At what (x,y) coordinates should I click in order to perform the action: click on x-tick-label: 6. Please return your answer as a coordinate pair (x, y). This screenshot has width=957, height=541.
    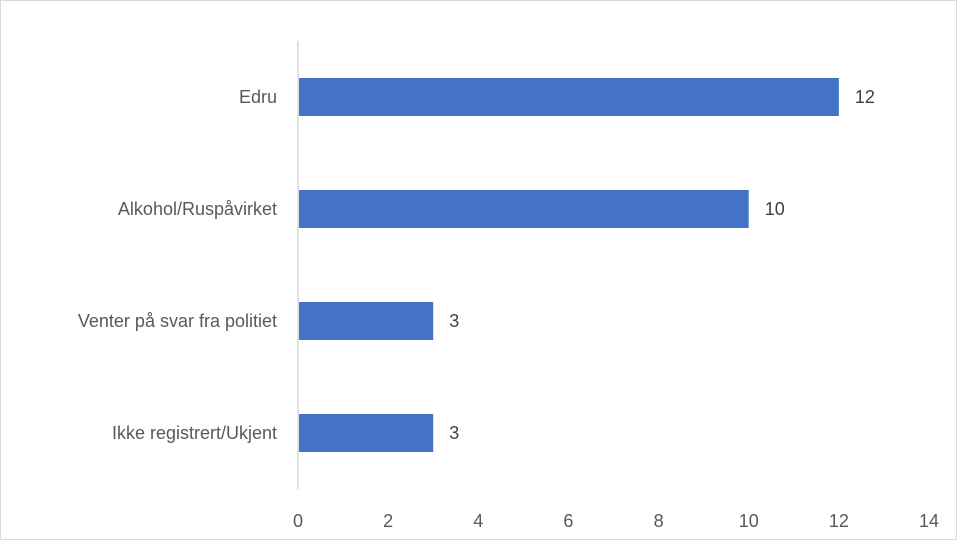
    Looking at the image, I should click on (568, 521).